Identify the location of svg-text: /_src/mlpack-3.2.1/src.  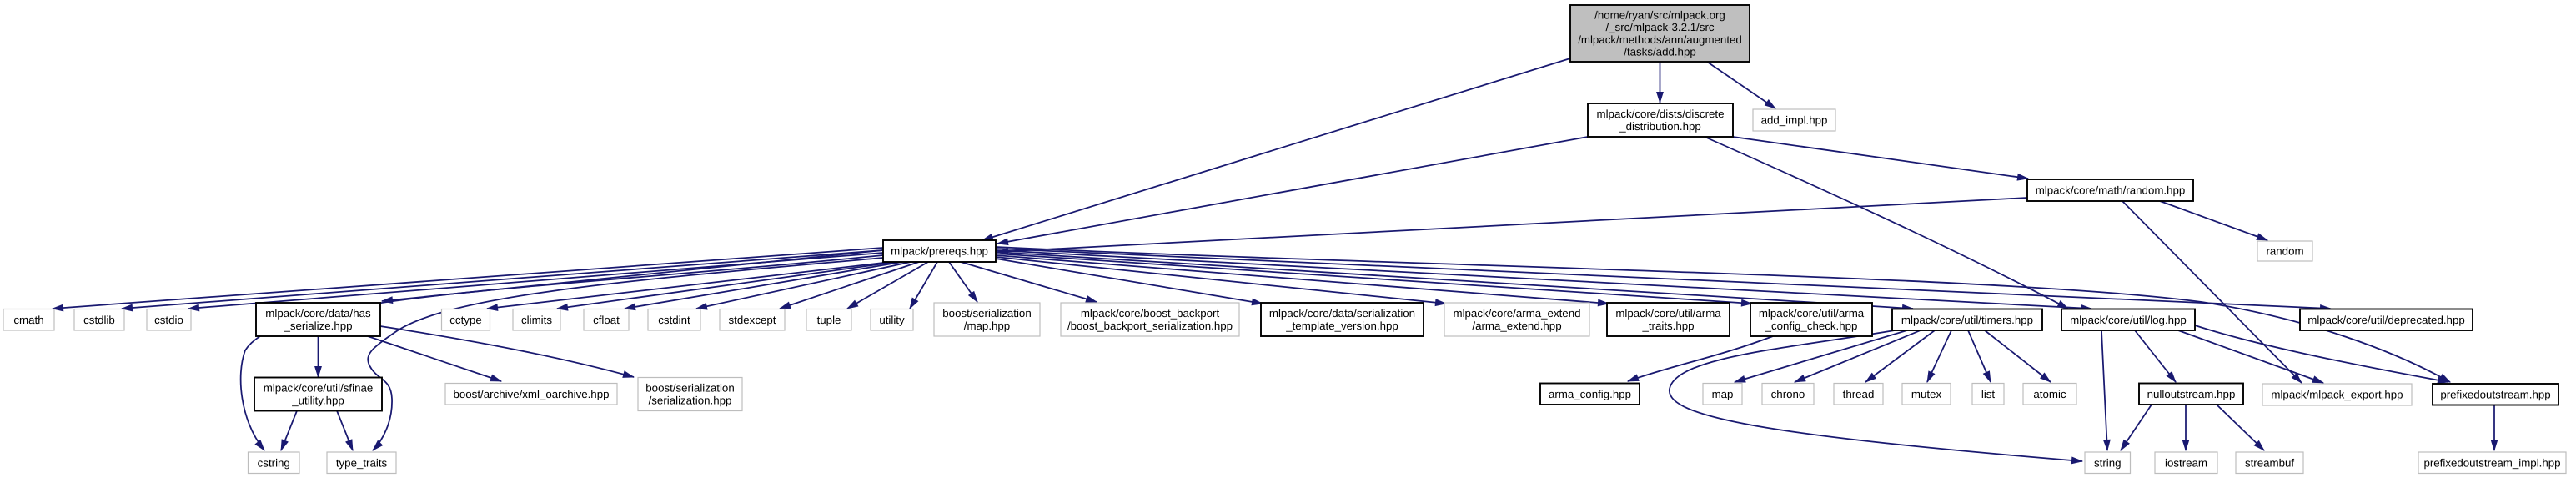
(1659, 27).